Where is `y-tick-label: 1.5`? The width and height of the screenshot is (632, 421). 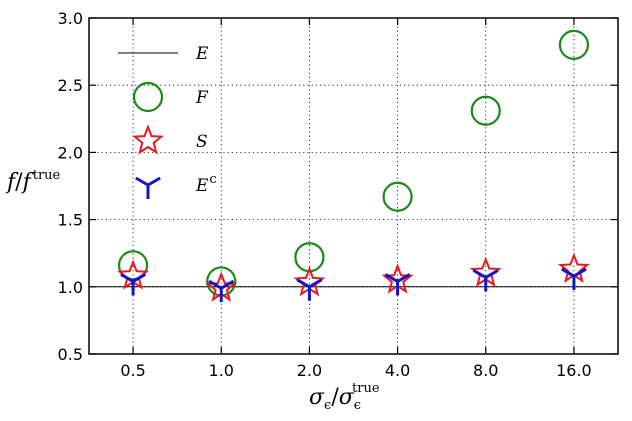
y-tick-label: 1.5 is located at coordinates (70, 220).